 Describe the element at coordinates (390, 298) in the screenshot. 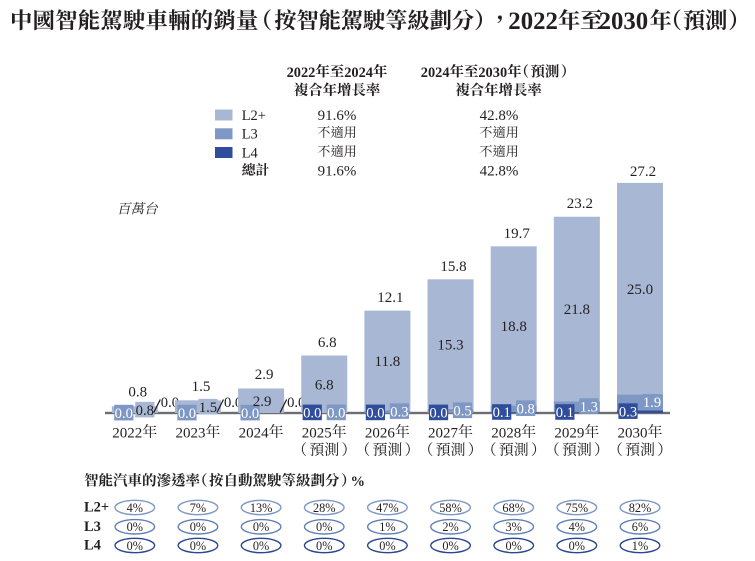

I see `svg-text: 12.1` at that location.